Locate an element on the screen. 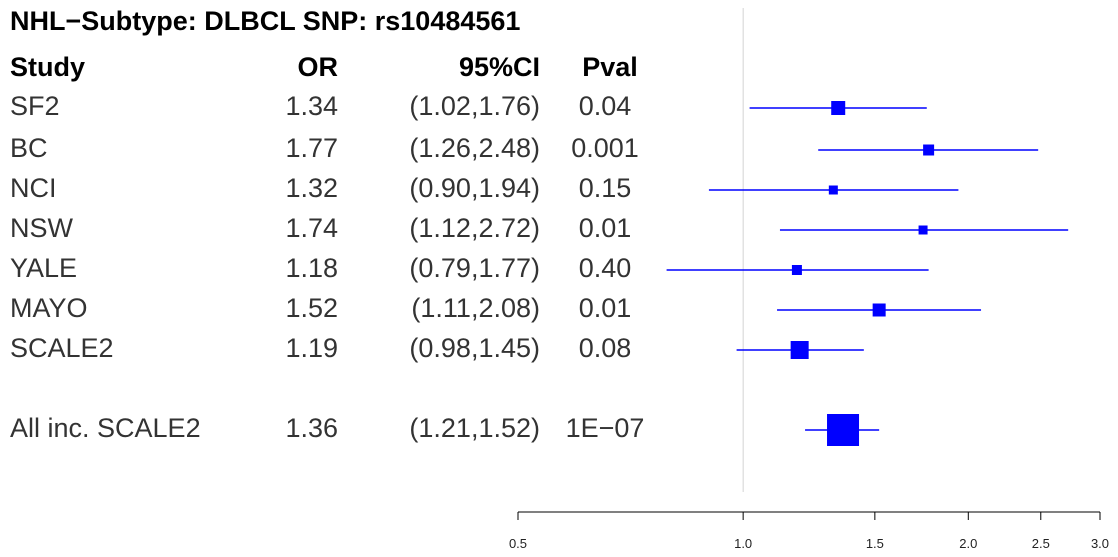  pval-value: 0.04 is located at coordinates (605, 106).